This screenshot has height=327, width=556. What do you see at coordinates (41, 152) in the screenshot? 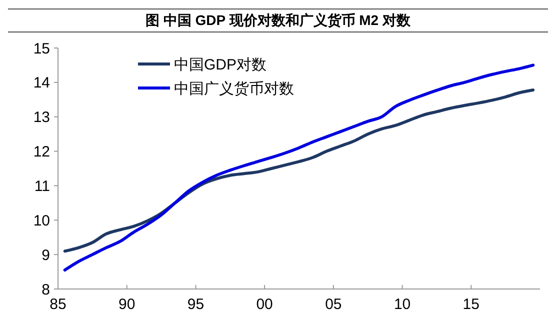
I see `y-tick-label: 12` at bounding box center [41, 152].